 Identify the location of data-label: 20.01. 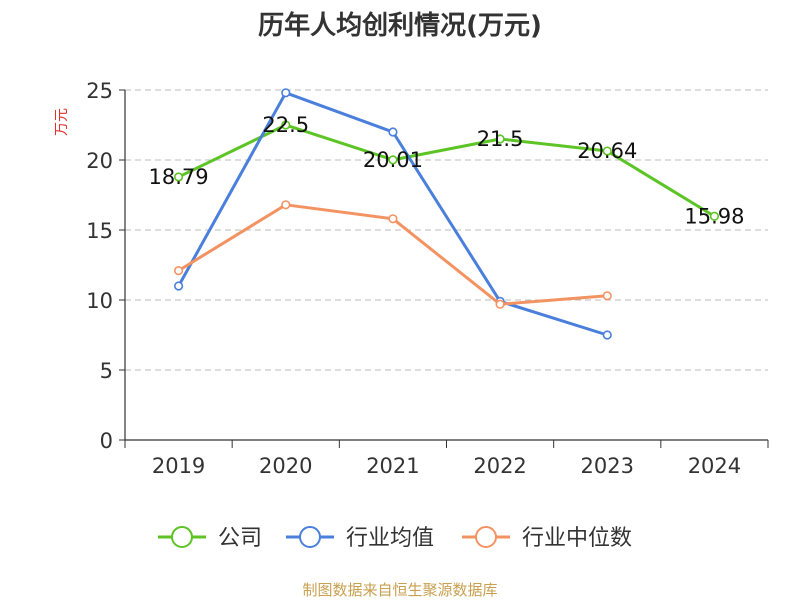
(393, 160).